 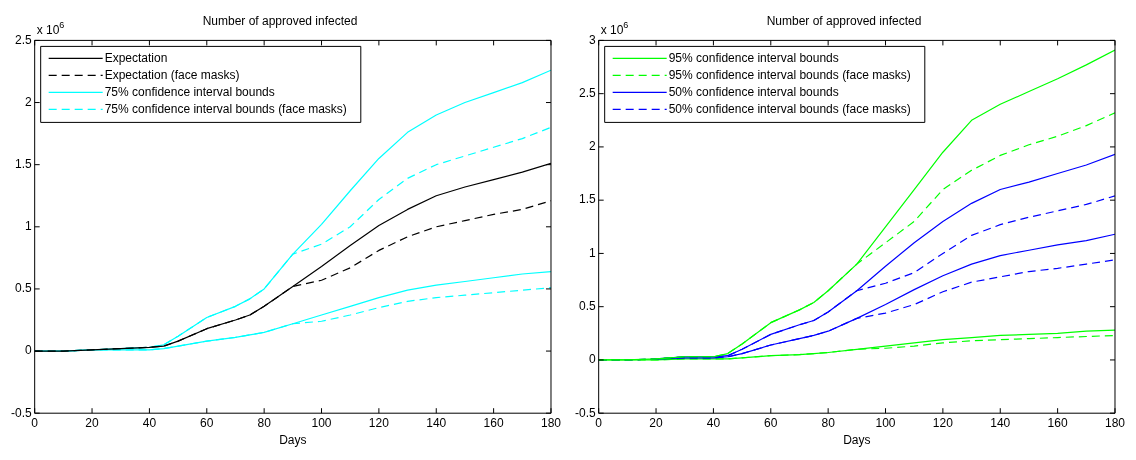 I want to click on legend-label: 50% confidence interval bounds (face masks), so click(x=789, y=108).